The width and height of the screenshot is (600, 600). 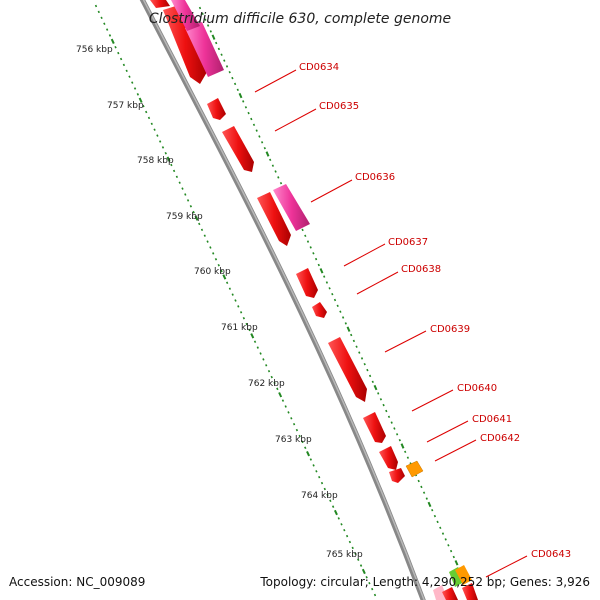 I want to click on gene-label: CD0635, so click(x=339, y=106).